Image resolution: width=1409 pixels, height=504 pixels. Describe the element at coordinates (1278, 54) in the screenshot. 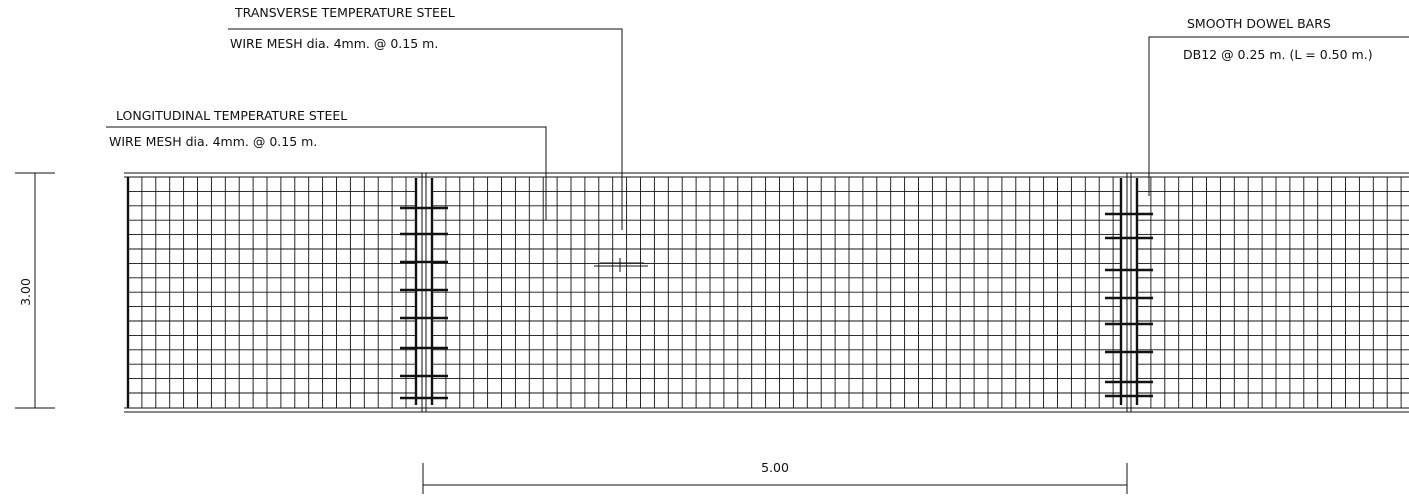

I see `callout-dowel-spec: DB12 @ 0.25 m. (L = 0.50 m.)` at that location.